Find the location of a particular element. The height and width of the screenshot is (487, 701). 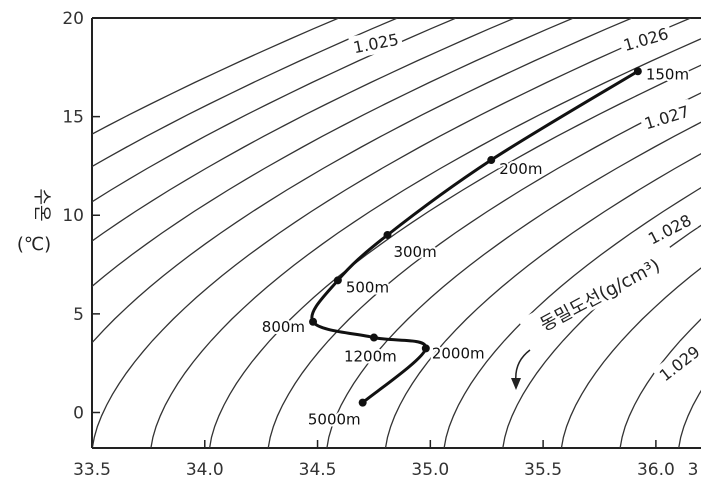

y-axis-unit: (℃) is located at coordinates (34, 244).